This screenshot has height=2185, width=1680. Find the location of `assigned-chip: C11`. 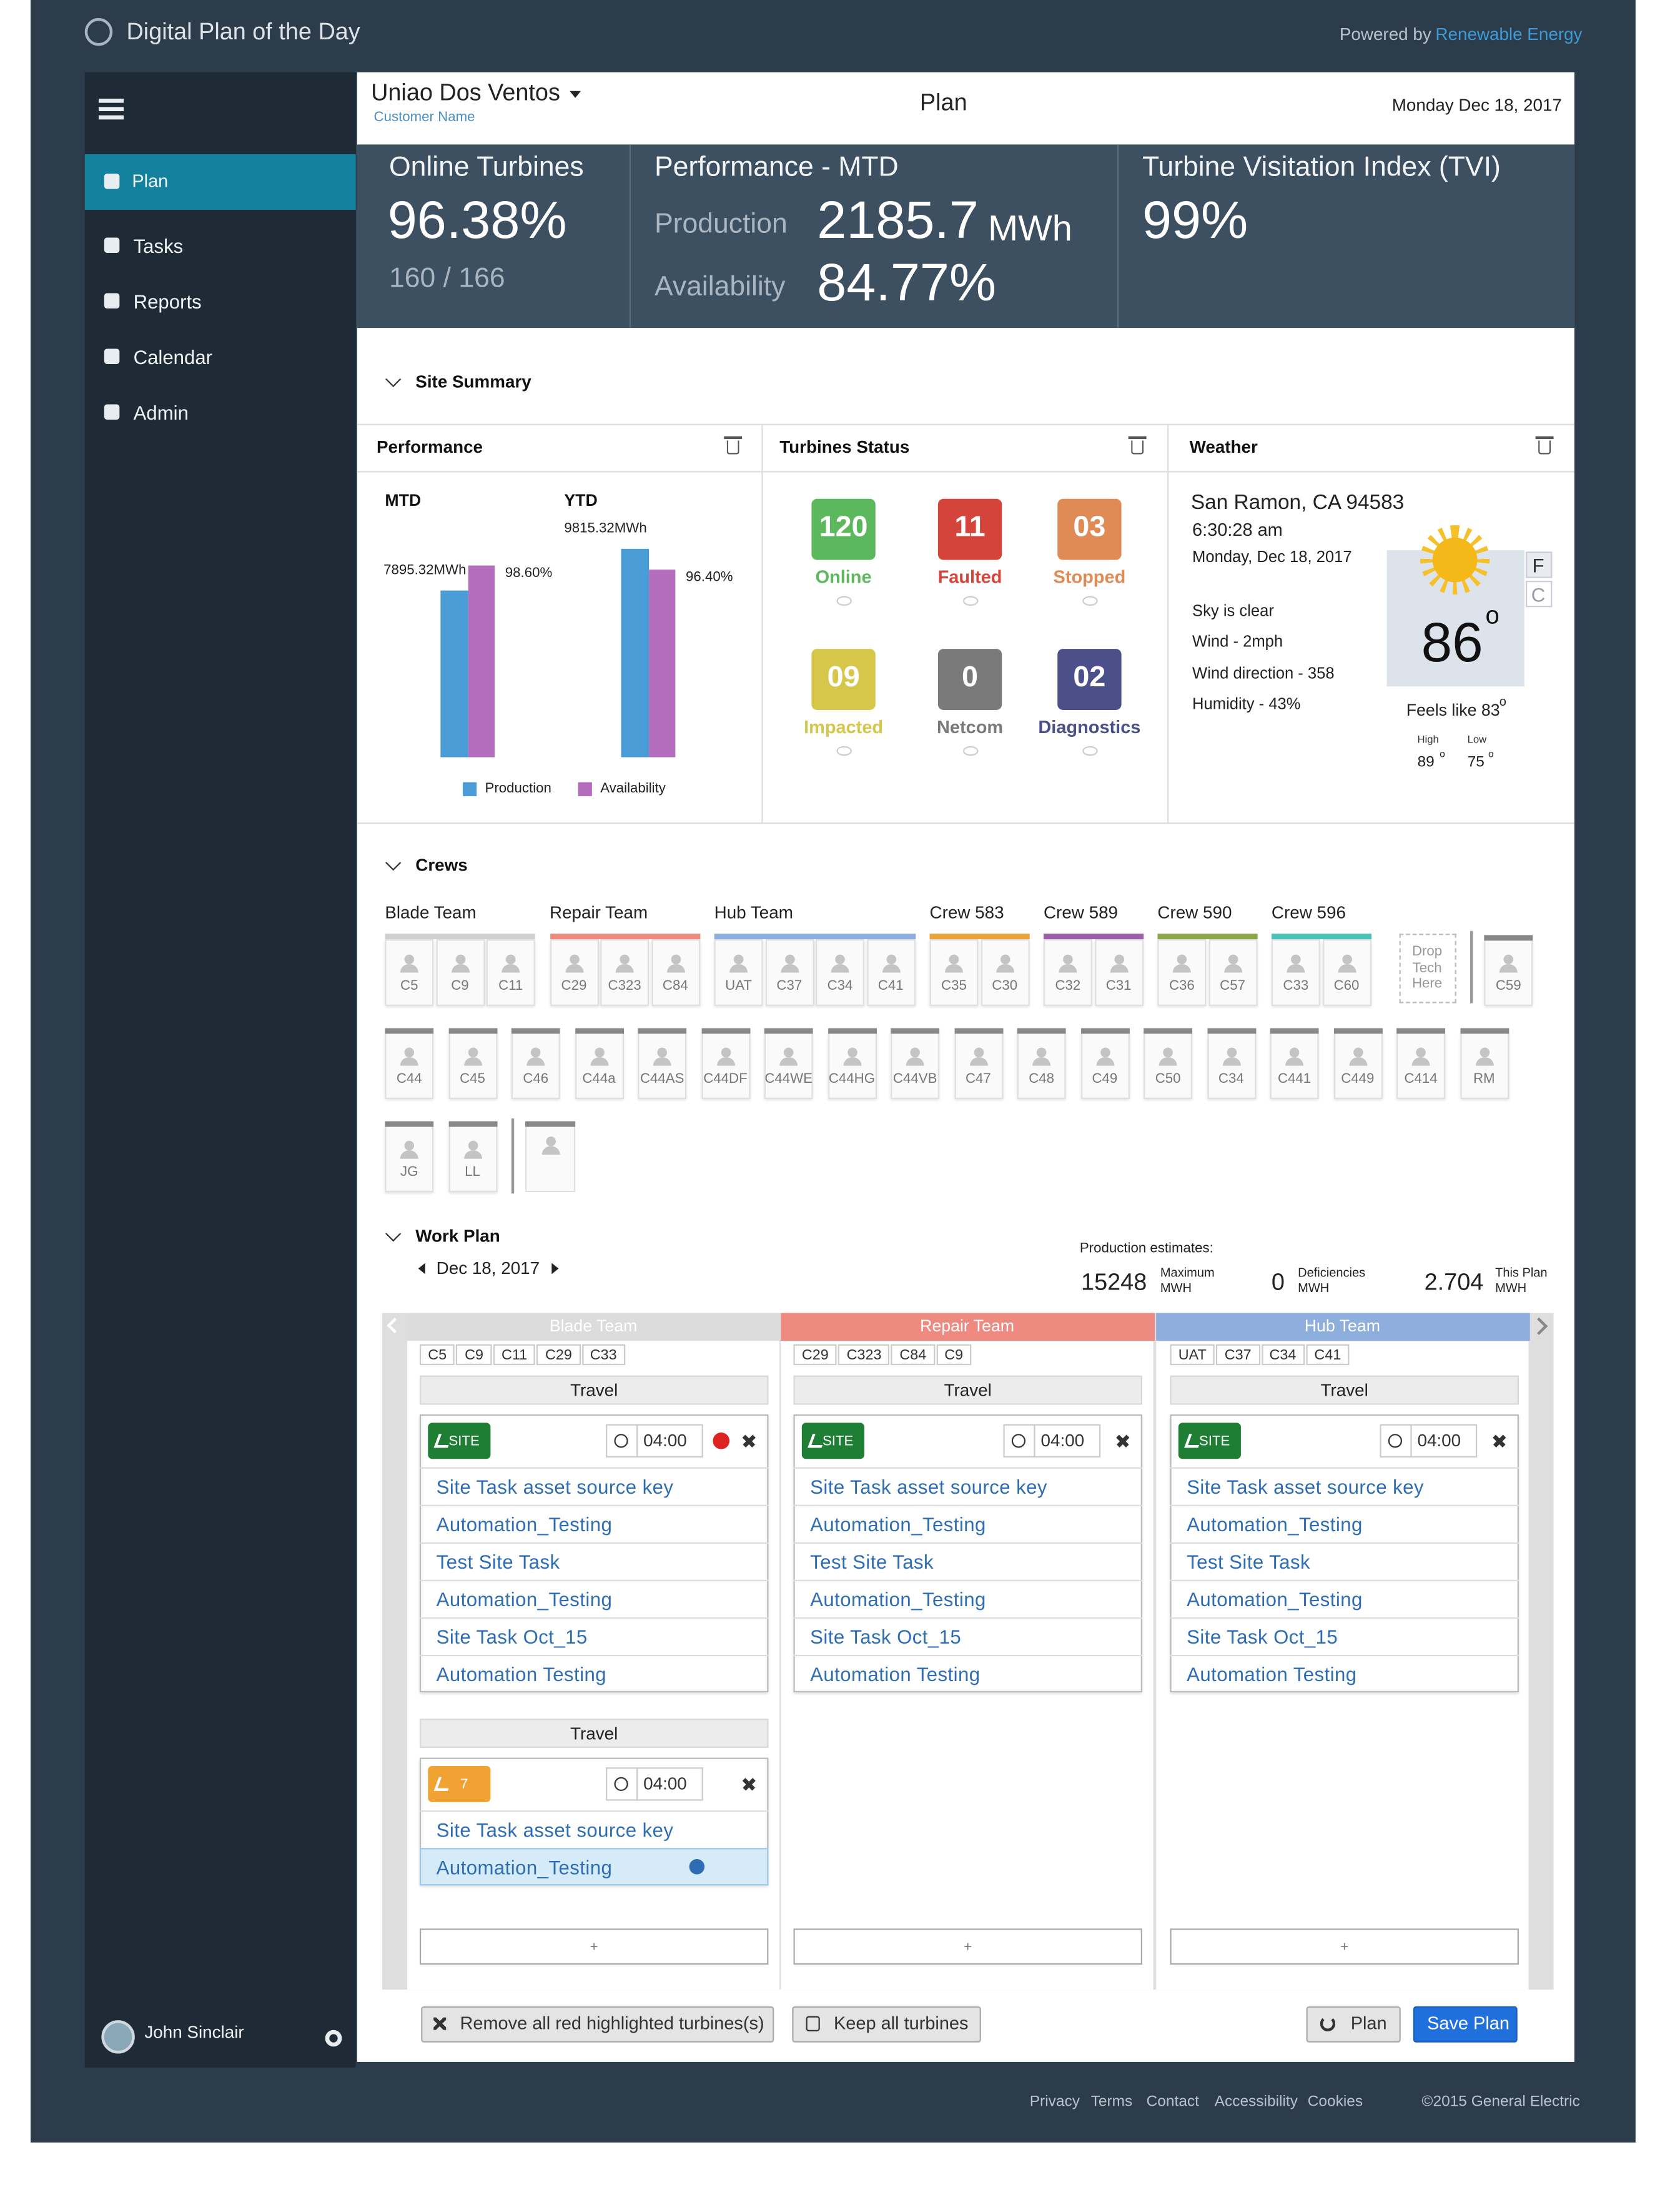

assigned-chip: C11 is located at coordinates (514, 1355).